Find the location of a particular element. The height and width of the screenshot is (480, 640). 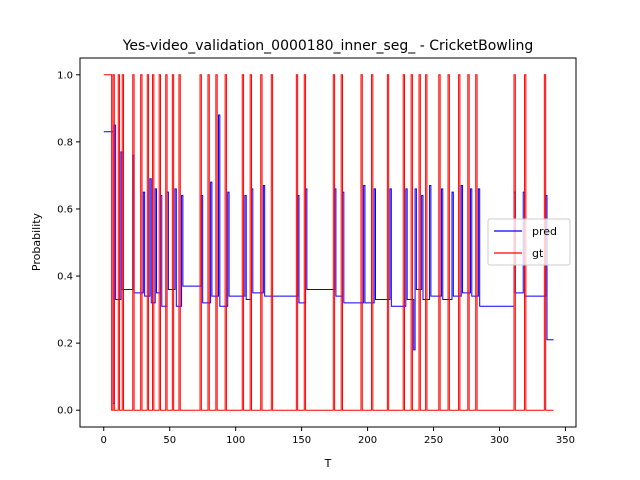

legend: pred gt is located at coordinates (529, 242).